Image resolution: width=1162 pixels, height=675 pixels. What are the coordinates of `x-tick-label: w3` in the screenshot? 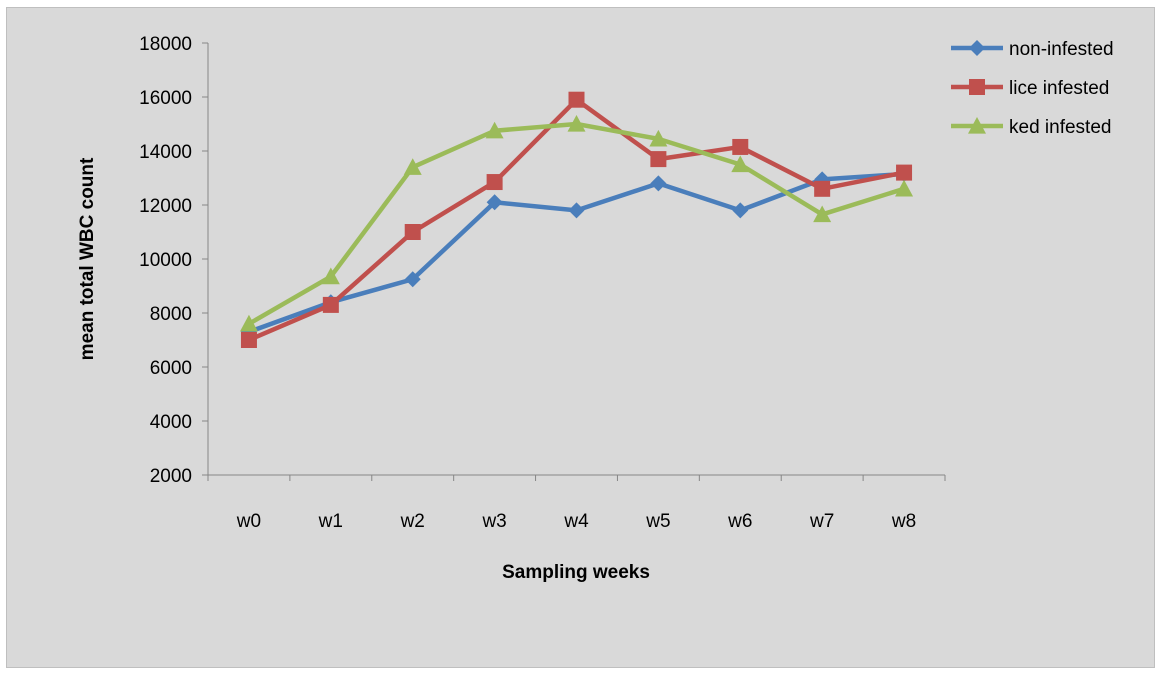 It's located at (493, 521).